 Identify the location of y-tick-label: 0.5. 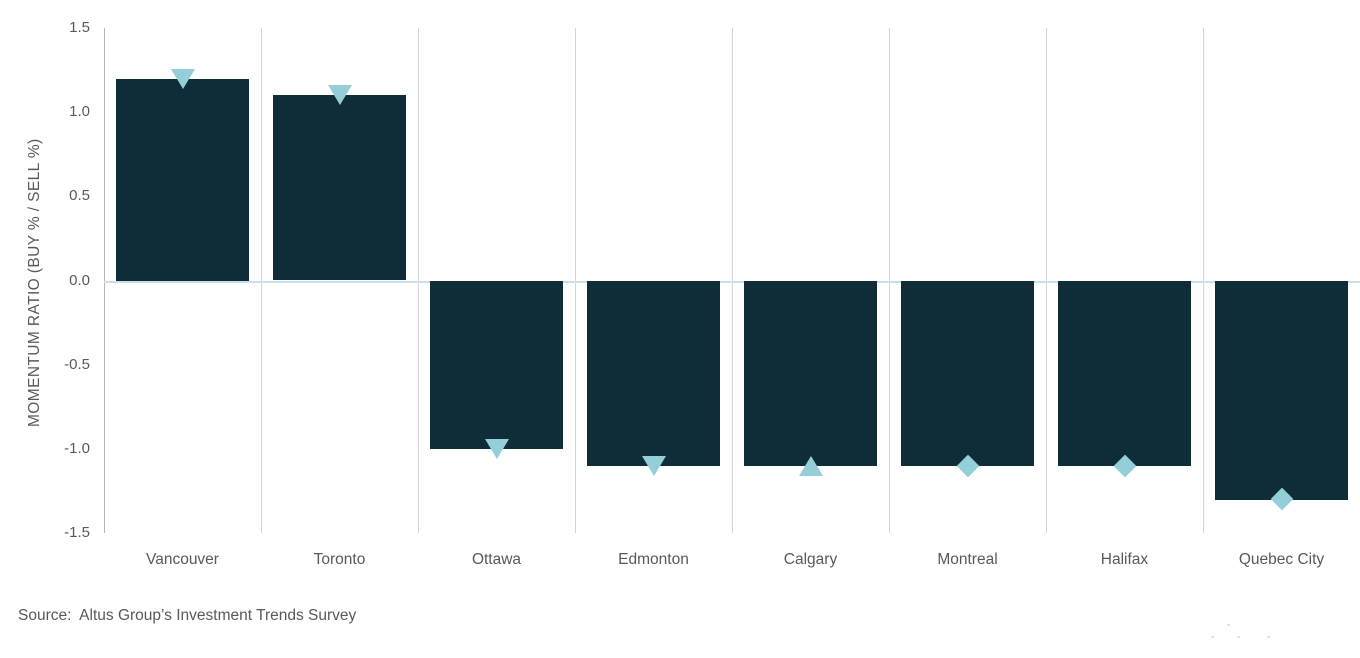
(79, 195).